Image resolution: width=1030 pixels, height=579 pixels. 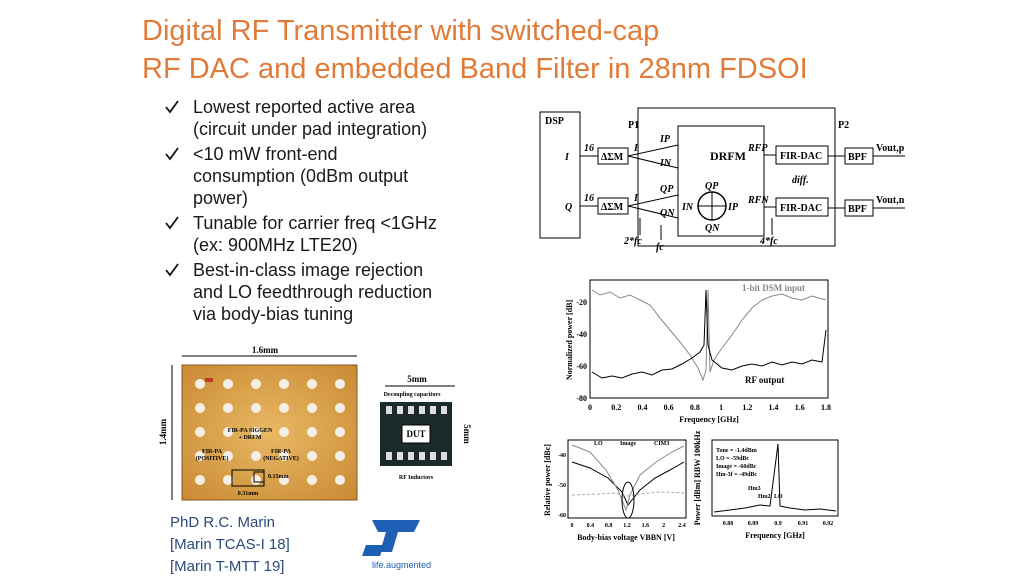 I want to click on marker-label: Hm3, so click(x=754, y=489).